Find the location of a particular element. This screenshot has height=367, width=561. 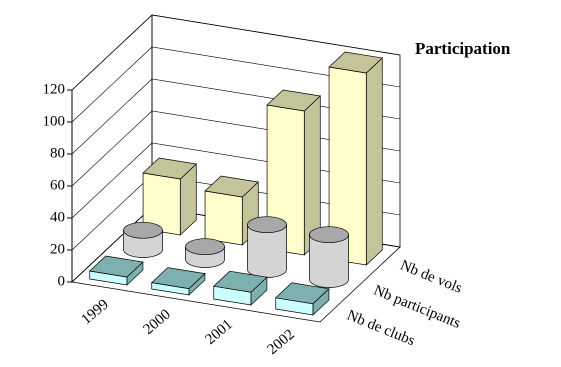

series-label: Nb de vols is located at coordinates (431, 277).